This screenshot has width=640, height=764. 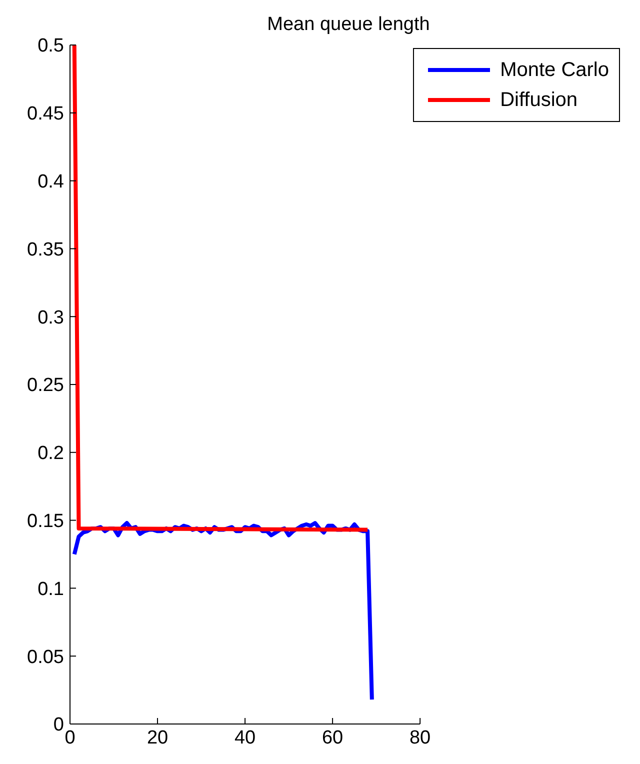 What do you see at coordinates (348, 25) in the screenshot?
I see `chart-title: Mean queue length` at bounding box center [348, 25].